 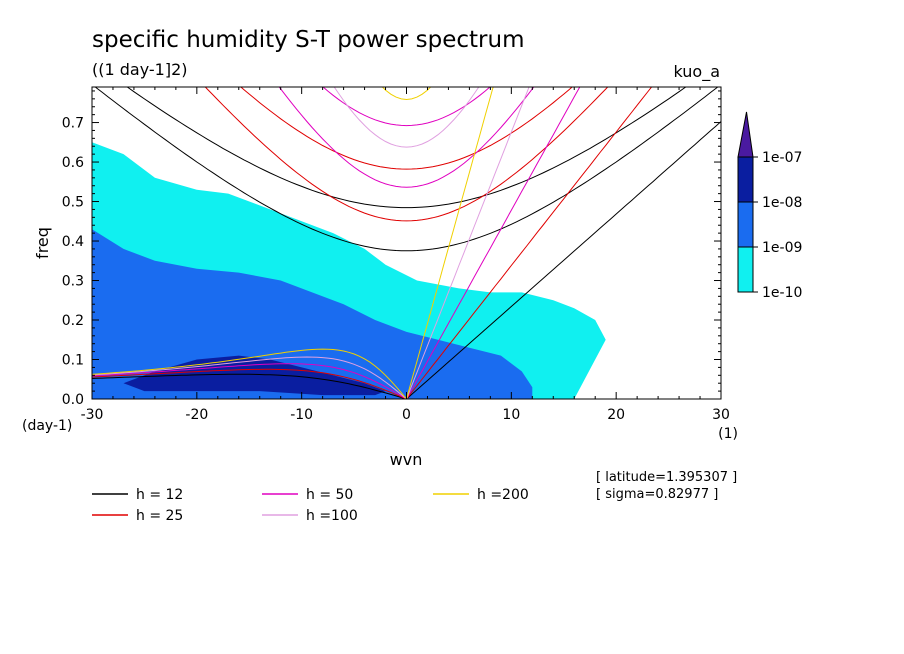 I want to click on curve-h25-ig2, so click(x=406, y=128).